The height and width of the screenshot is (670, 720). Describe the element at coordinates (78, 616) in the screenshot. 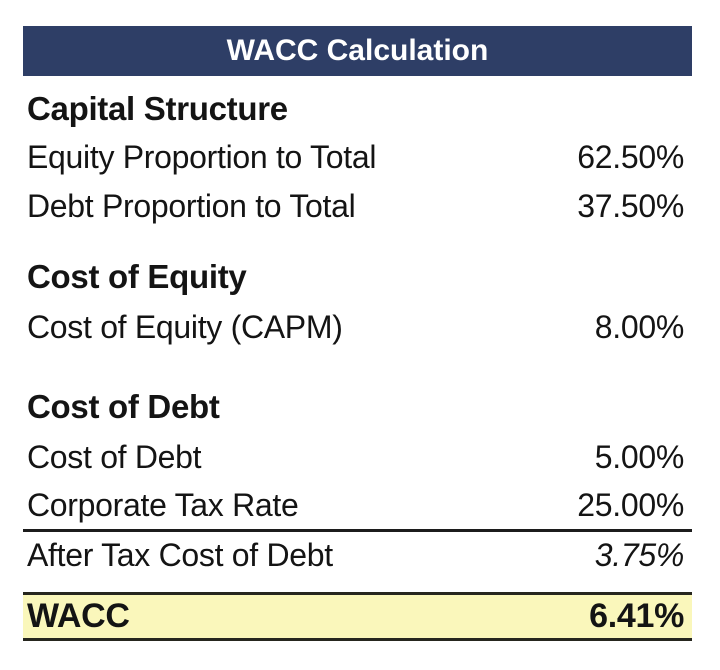

I see `total-label: WACC` at that location.